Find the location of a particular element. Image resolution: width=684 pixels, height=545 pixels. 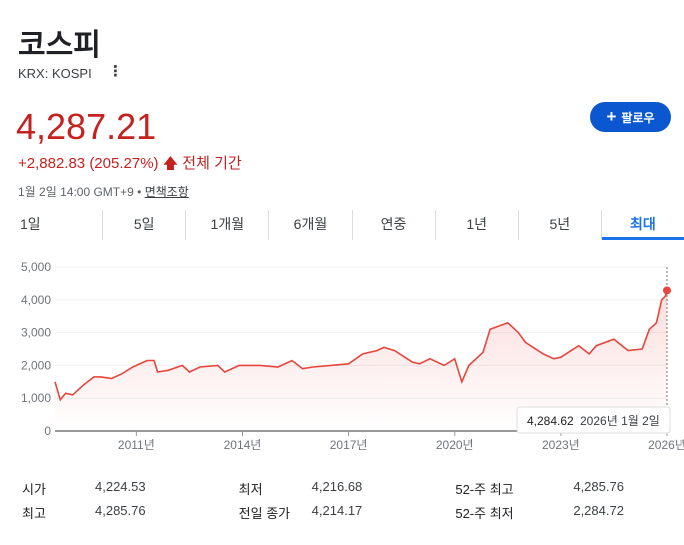

ticker-symbol: KRX: KOSPI is located at coordinates (55, 73).